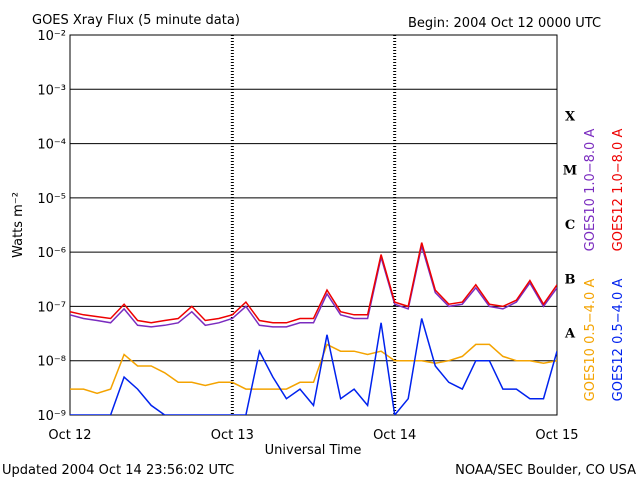 The width and height of the screenshot is (640, 480). What do you see at coordinates (313, 450) in the screenshot?
I see `x-axis-label: Universal Time` at bounding box center [313, 450].